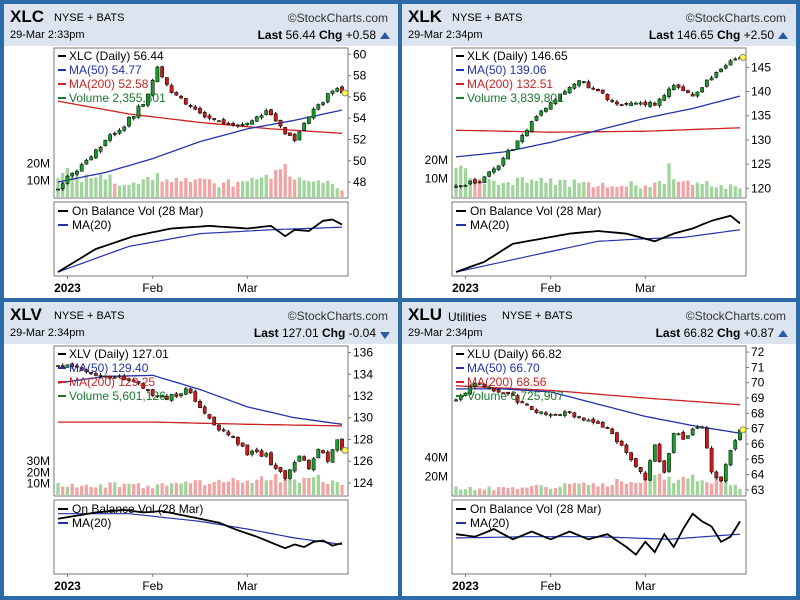 The height and width of the screenshot is (600, 800). What do you see at coordinates (758, 490) in the screenshot?
I see `y-tick-label: 63` at bounding box center [758, 490].